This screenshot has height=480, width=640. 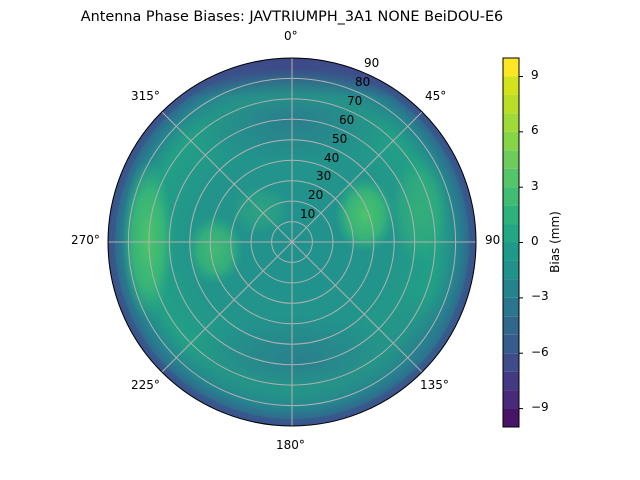 What do you see at coordinates (355, 101) in the screenshot?
I see `radial-label-70: 70` at bounding box center [355, 101].